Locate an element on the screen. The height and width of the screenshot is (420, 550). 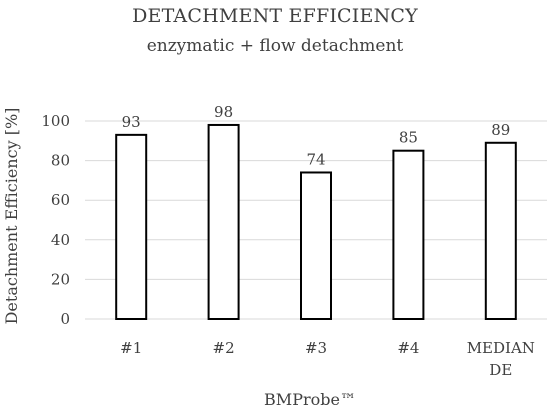
x-category-label: #3 is located at coordinates (316, 348).